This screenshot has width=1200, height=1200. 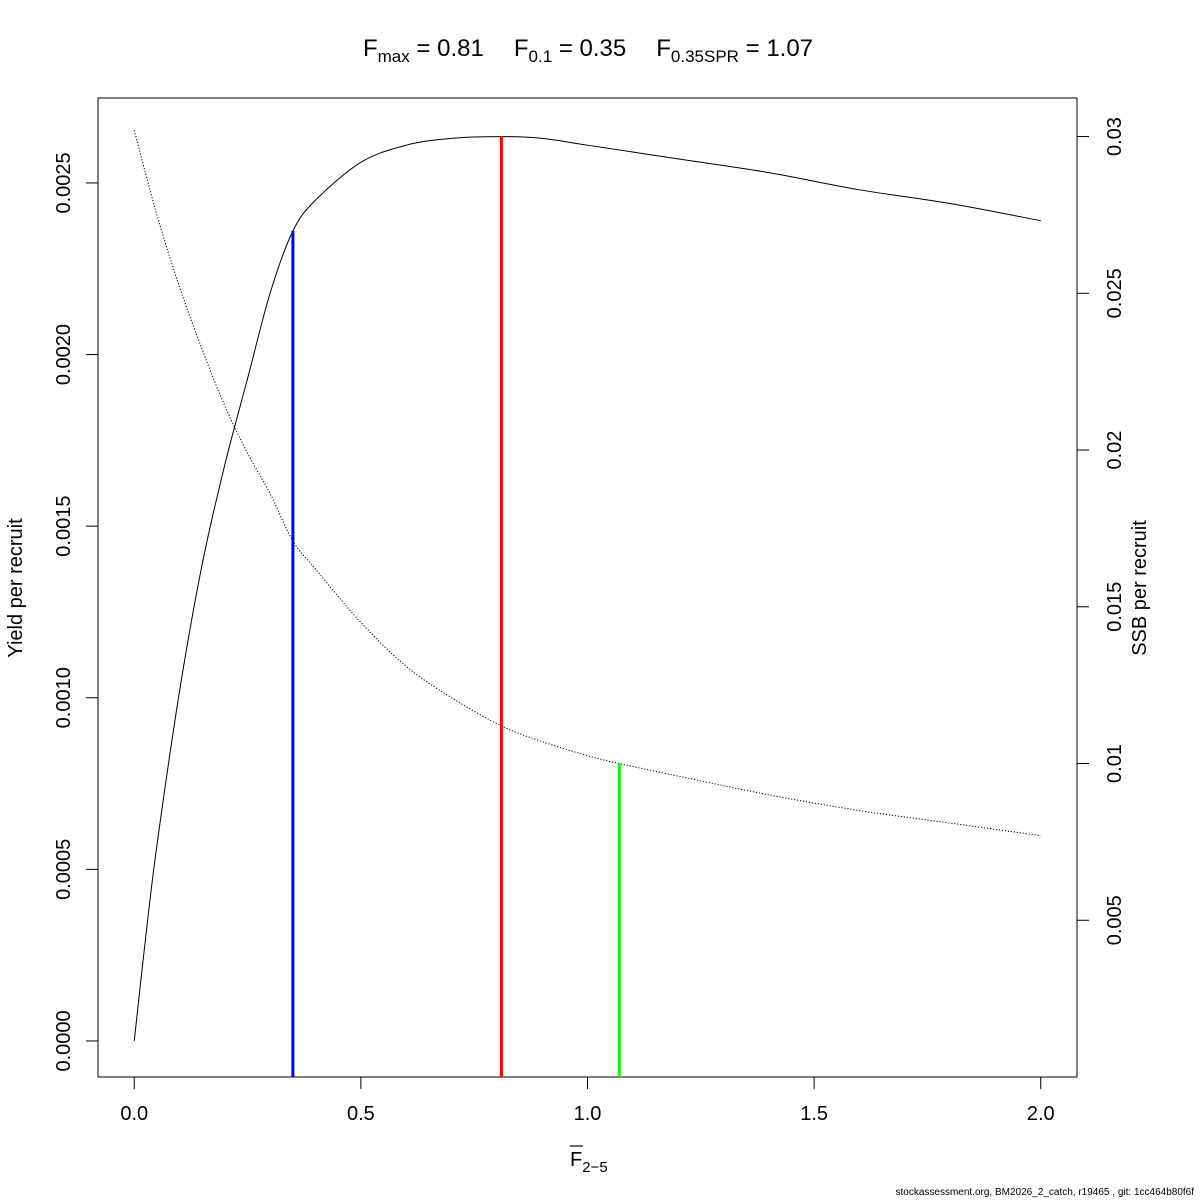 What do you see at coordinates (76, 612) in the screenshot?
I see `y-axis-left: 0.0000 0.0005 0.0010 0.0015 0.0020 0.0025` at bounding box center [76, 612].